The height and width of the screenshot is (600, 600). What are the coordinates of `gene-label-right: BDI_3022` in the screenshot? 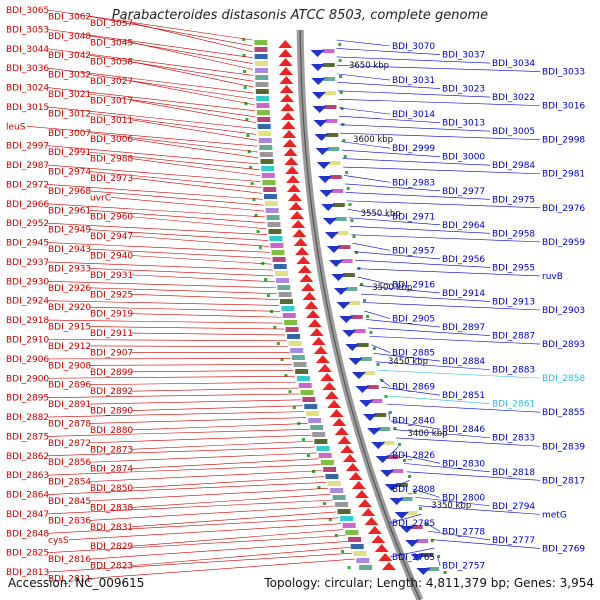 It's located at (513, 98).